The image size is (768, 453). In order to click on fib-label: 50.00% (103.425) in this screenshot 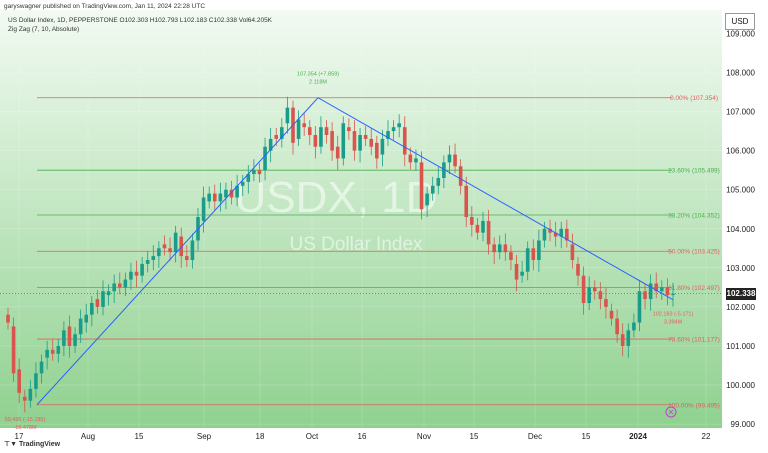, I will do `click(694, 252)`.